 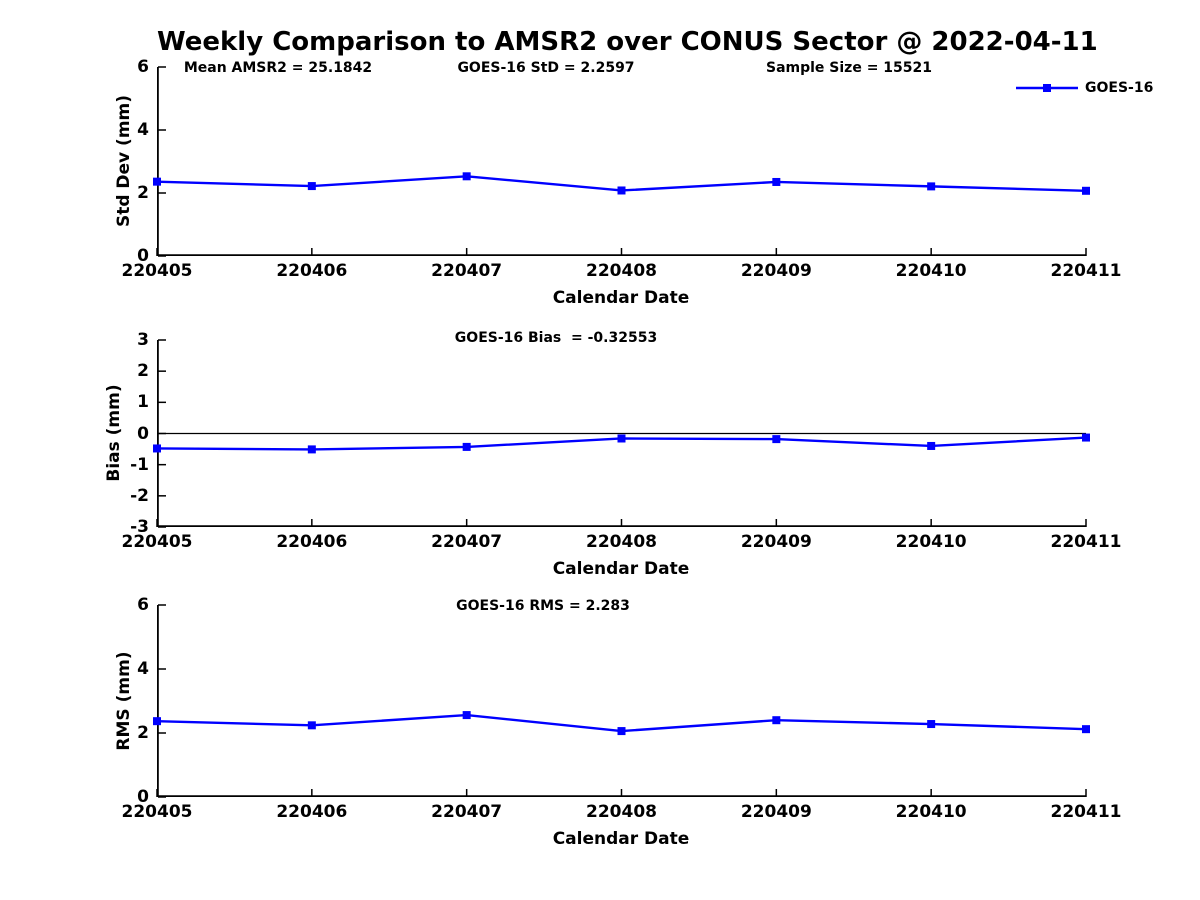 I want to click on rms-x-axis-label: Calendar Date, so click(x=621, y=839).